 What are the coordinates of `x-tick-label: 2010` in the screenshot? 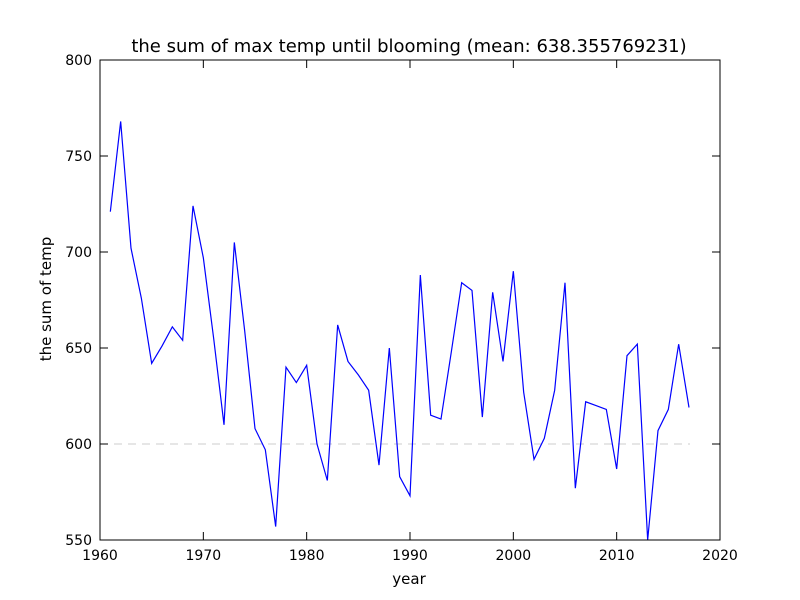 It's located at (617, 556).